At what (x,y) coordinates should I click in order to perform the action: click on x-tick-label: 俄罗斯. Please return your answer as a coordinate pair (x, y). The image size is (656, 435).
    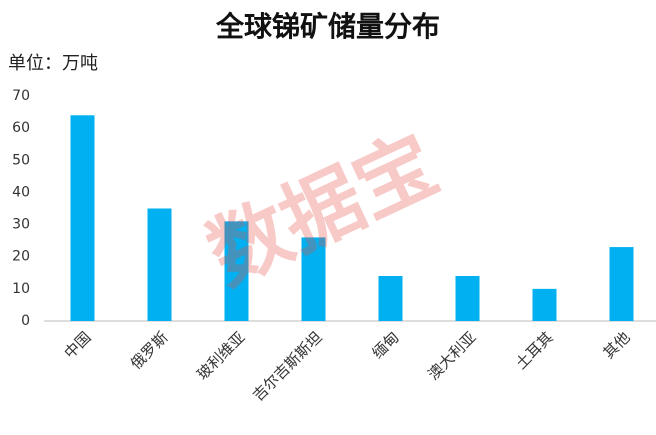
    Looking at the image, I should click on (149, 350).